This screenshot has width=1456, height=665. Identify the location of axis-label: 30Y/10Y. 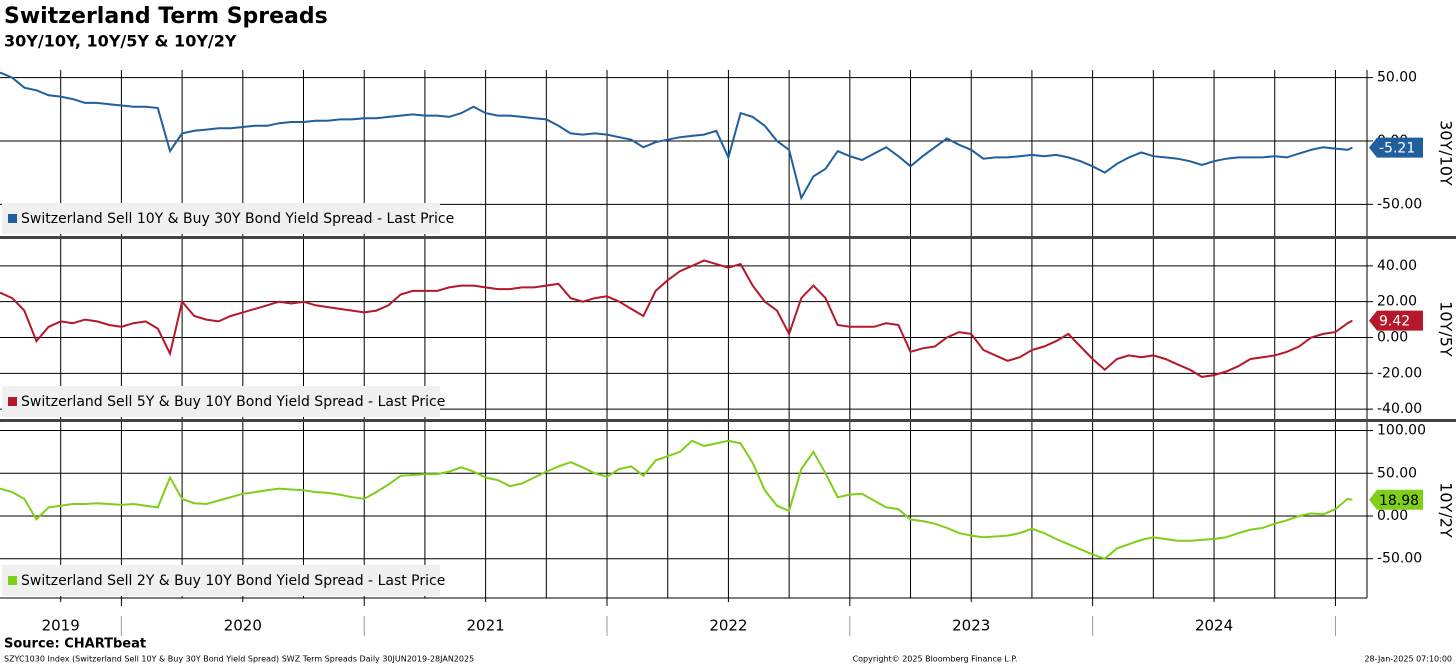
(1446, 153).